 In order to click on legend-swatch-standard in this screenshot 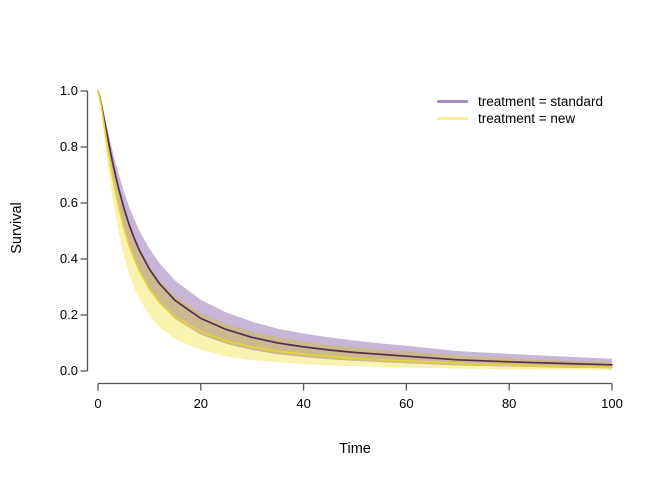, I will do `click(452, 101)`.